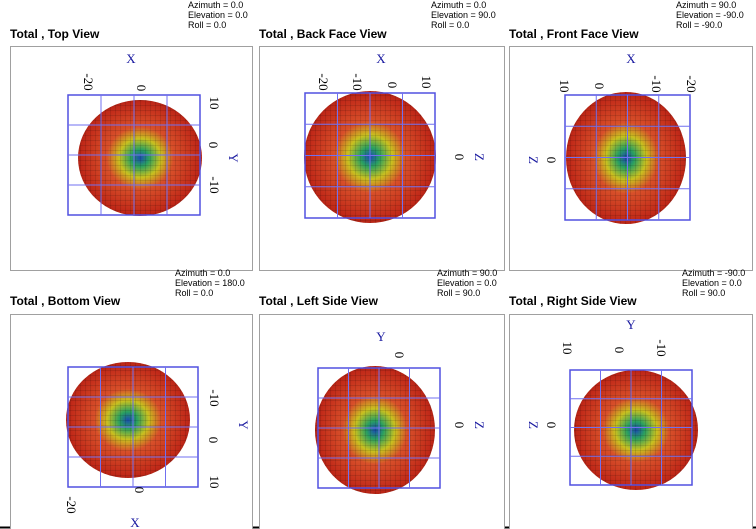 This screenshot has width=756, height=529. What do you see at coordinates (713, 273) in the screenshot?
I see `view-parameter: Azimuth = -90.0` at bounding box center [713, 273].